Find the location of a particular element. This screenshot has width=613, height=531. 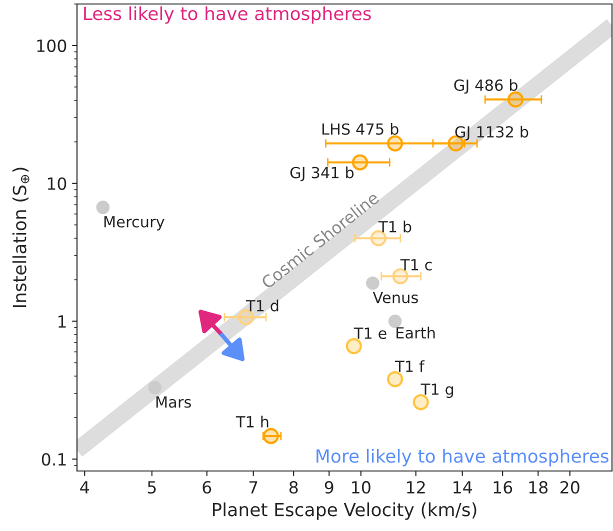

series-label: T1 h is located at coordinates (252, 422).